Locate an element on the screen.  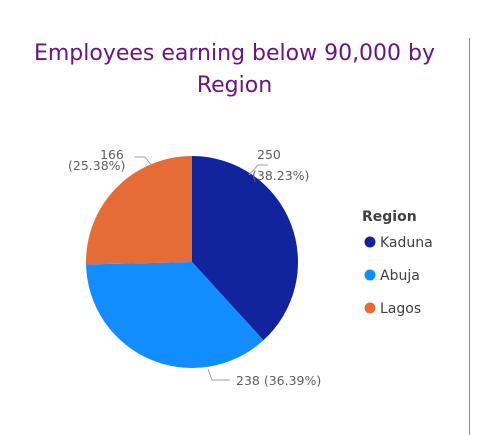
data-label-lagos-value: 166 is located at coordinates (112, 154).